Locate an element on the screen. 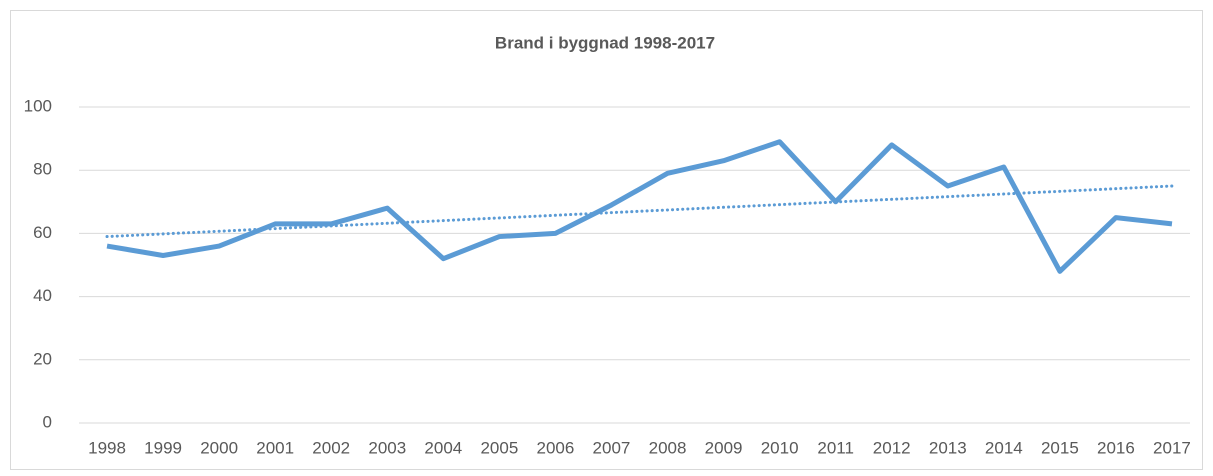  x-tick-label: 2007 is located at coordinates (612, 447).